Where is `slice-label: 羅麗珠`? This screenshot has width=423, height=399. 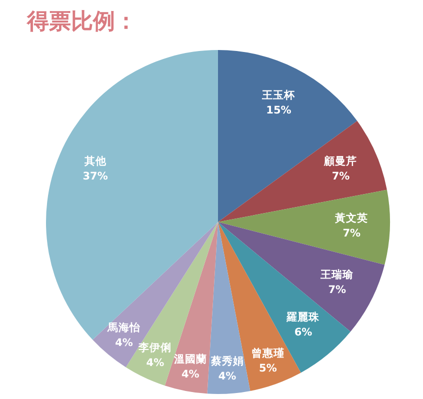 slice-label: 羅麗珠 is located at coordinates (303, 317).